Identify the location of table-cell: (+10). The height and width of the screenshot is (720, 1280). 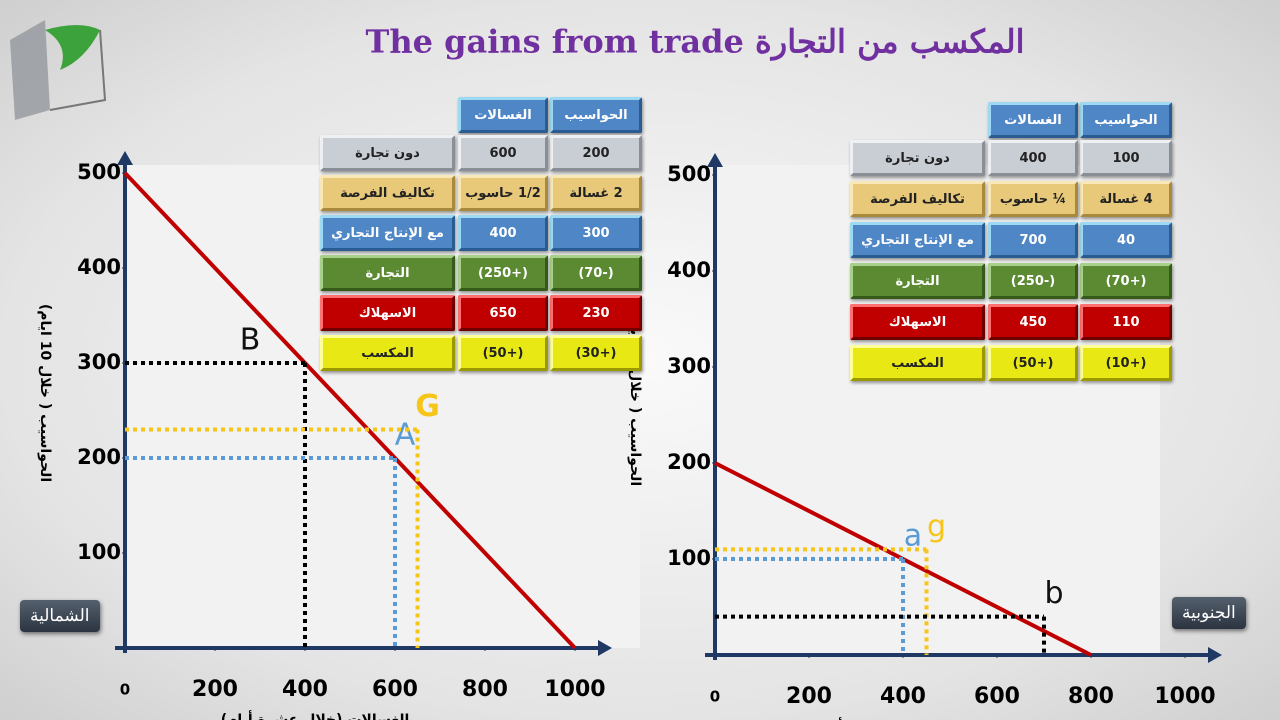
(1126, 363).